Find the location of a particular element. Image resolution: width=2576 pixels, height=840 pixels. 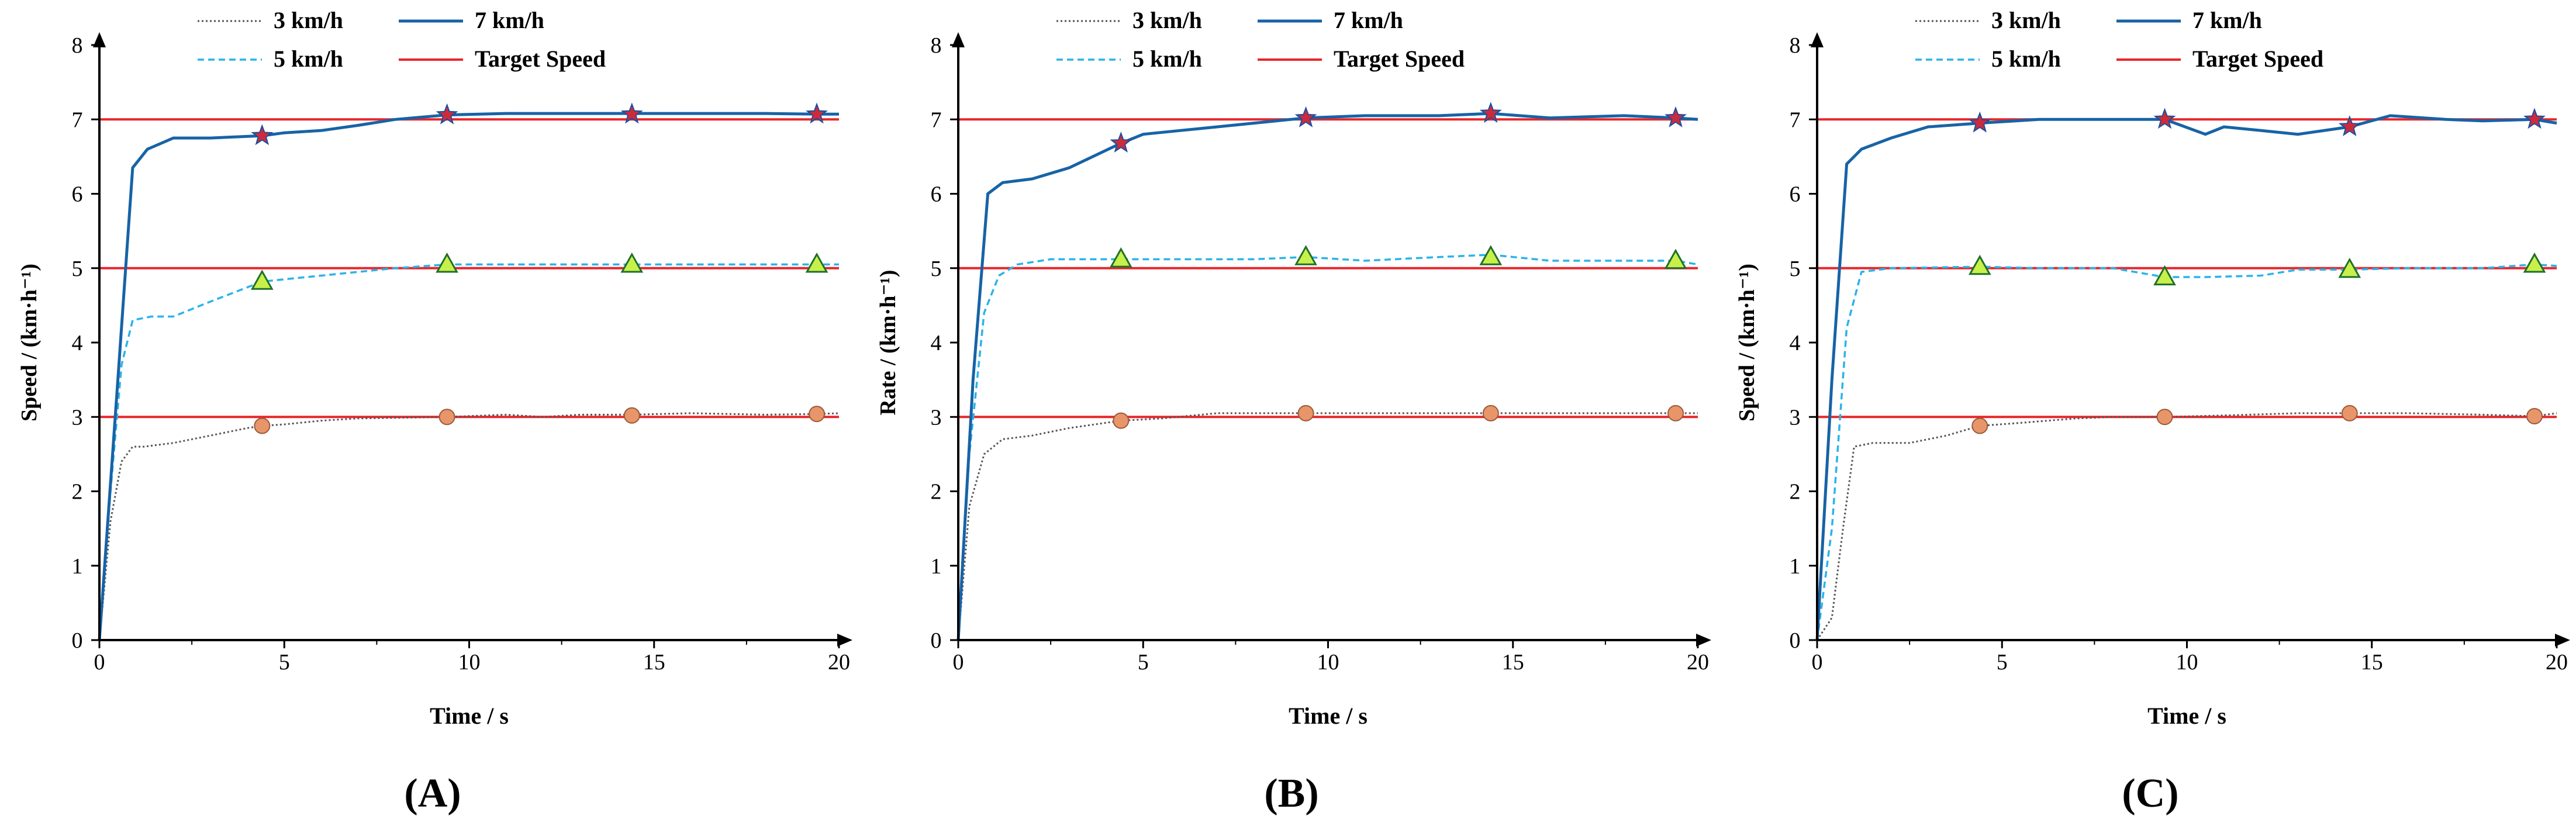

panel-label: (C) is located at coordinates (2150, 793).